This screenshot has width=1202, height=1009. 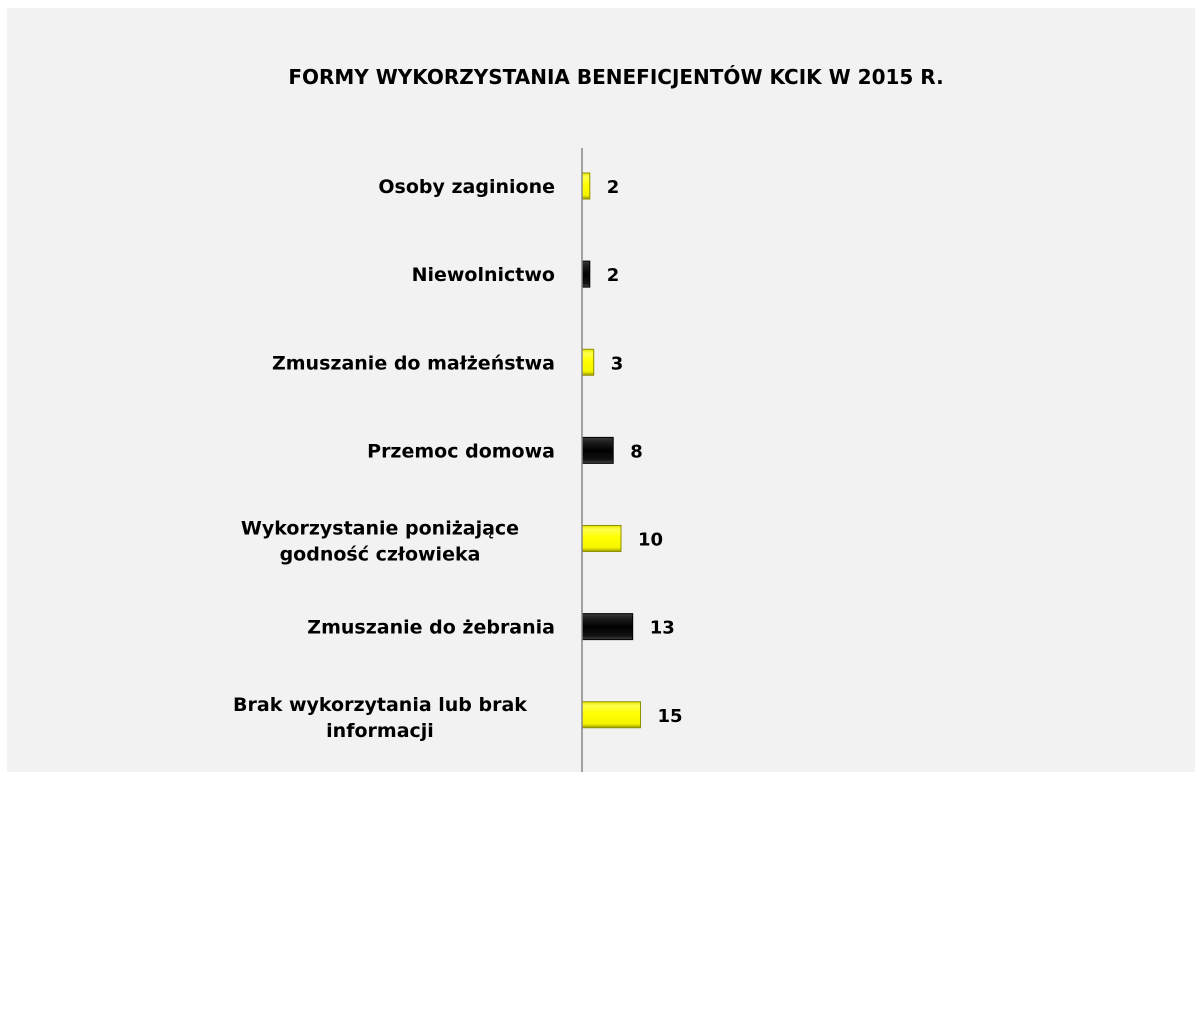 What do you see at coordinates (601, 4) in the screenshot?
I see `top-text-fragment` at bounding box center [601, 4].